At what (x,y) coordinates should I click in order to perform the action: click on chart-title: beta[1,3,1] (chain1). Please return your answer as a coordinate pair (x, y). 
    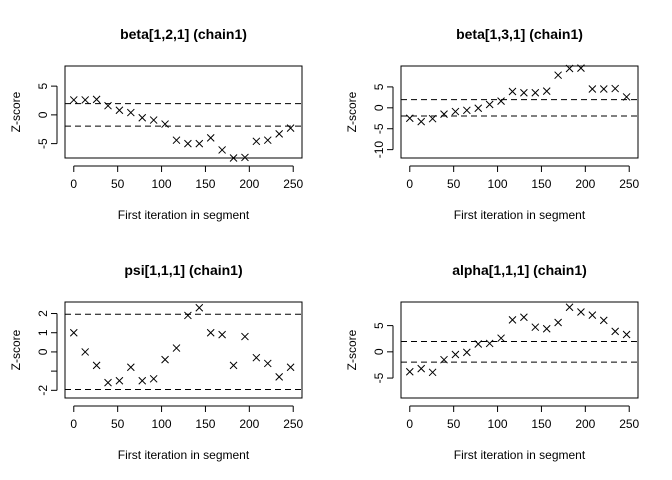
    Looking at the image, I should click on (519, 34).